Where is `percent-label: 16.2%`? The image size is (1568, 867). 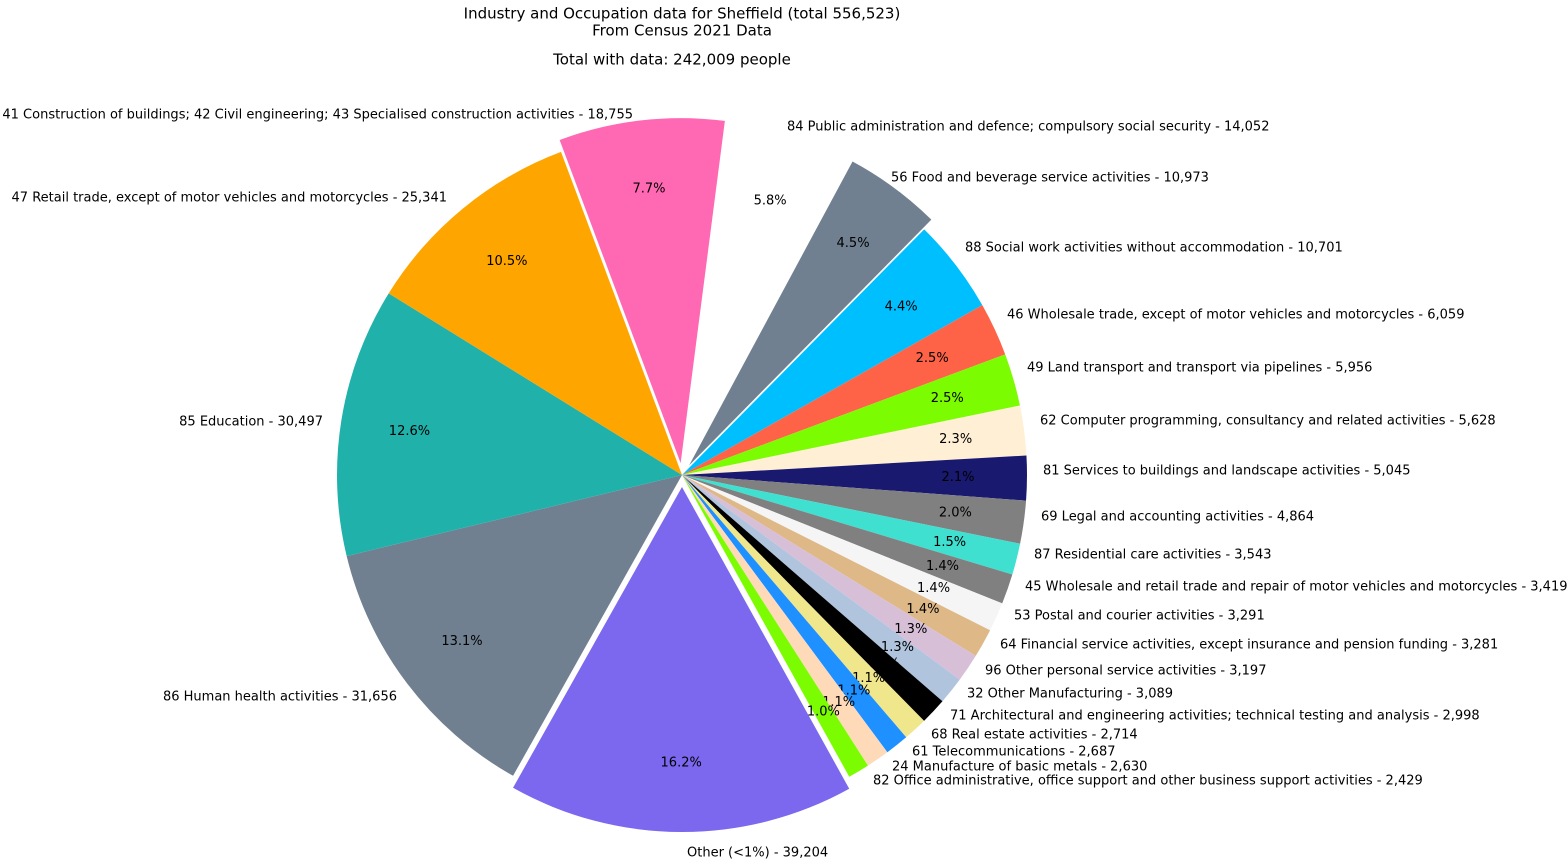 percent-label: 16.2% is located at coordinates (681, 762).